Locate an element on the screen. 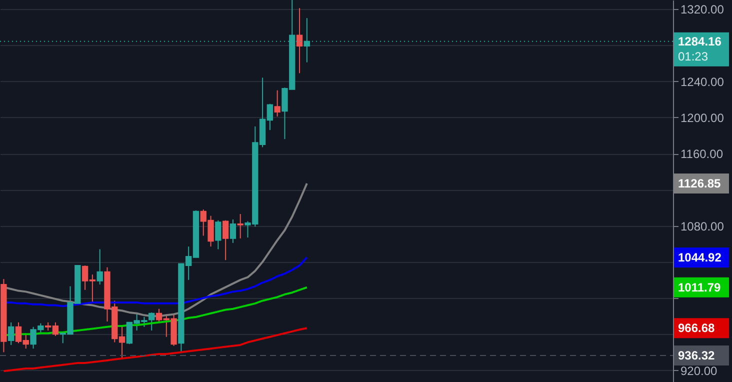 This screenshot has height=382, width=732. ref-line-label: 936.32 is located at coordinates (697, 355).